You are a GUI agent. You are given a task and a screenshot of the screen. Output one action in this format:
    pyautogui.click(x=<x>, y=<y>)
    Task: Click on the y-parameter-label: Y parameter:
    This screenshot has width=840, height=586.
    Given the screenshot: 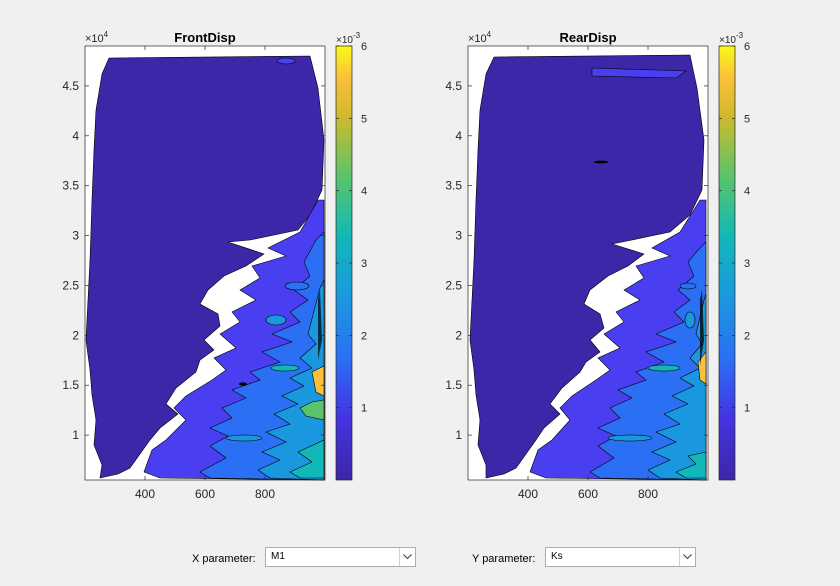 What is the action you would take?
    pyautogui.click(x=504, y=559)
    